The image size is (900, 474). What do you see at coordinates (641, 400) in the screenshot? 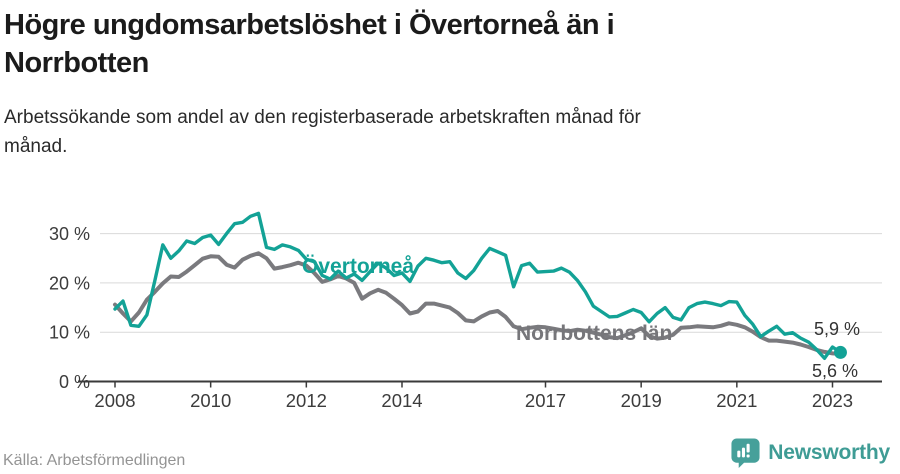
I see `x-tick-label-2019: 2019` at bounding box center [641, 400].